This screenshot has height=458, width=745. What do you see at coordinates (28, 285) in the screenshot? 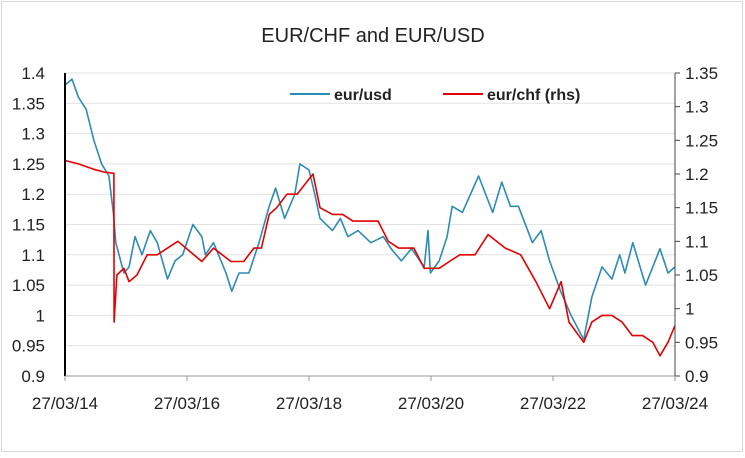
I see `y-left-tick-label: 1.05` at bounding box center [28, 285].